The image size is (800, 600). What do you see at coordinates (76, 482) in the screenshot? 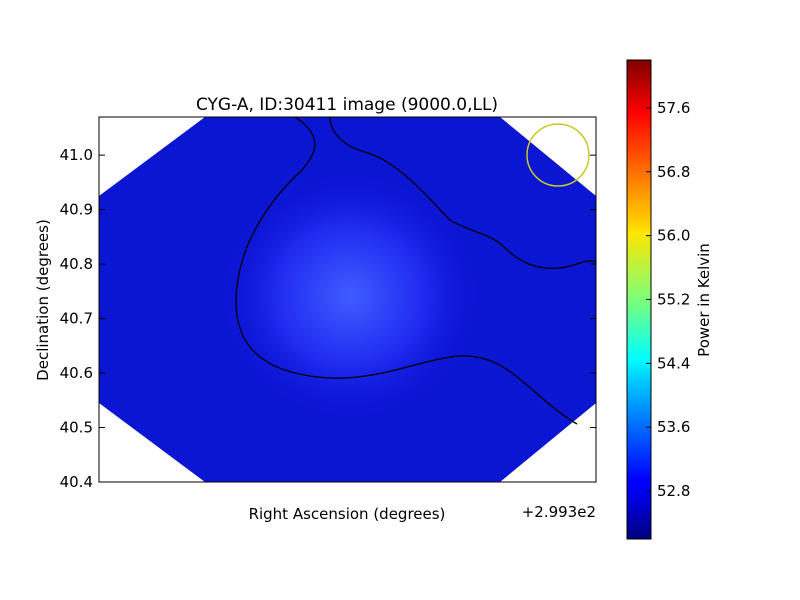
I see `y-tick-label-0: 40.4` at bounding box center [76, 482].